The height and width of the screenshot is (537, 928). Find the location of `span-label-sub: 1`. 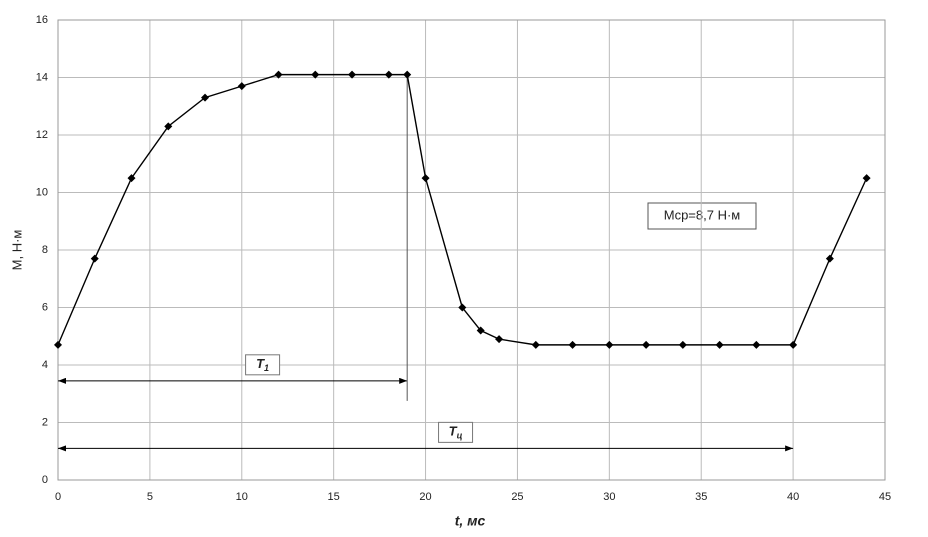

span-label-sub: 1 is located at coordinates (266, 368).